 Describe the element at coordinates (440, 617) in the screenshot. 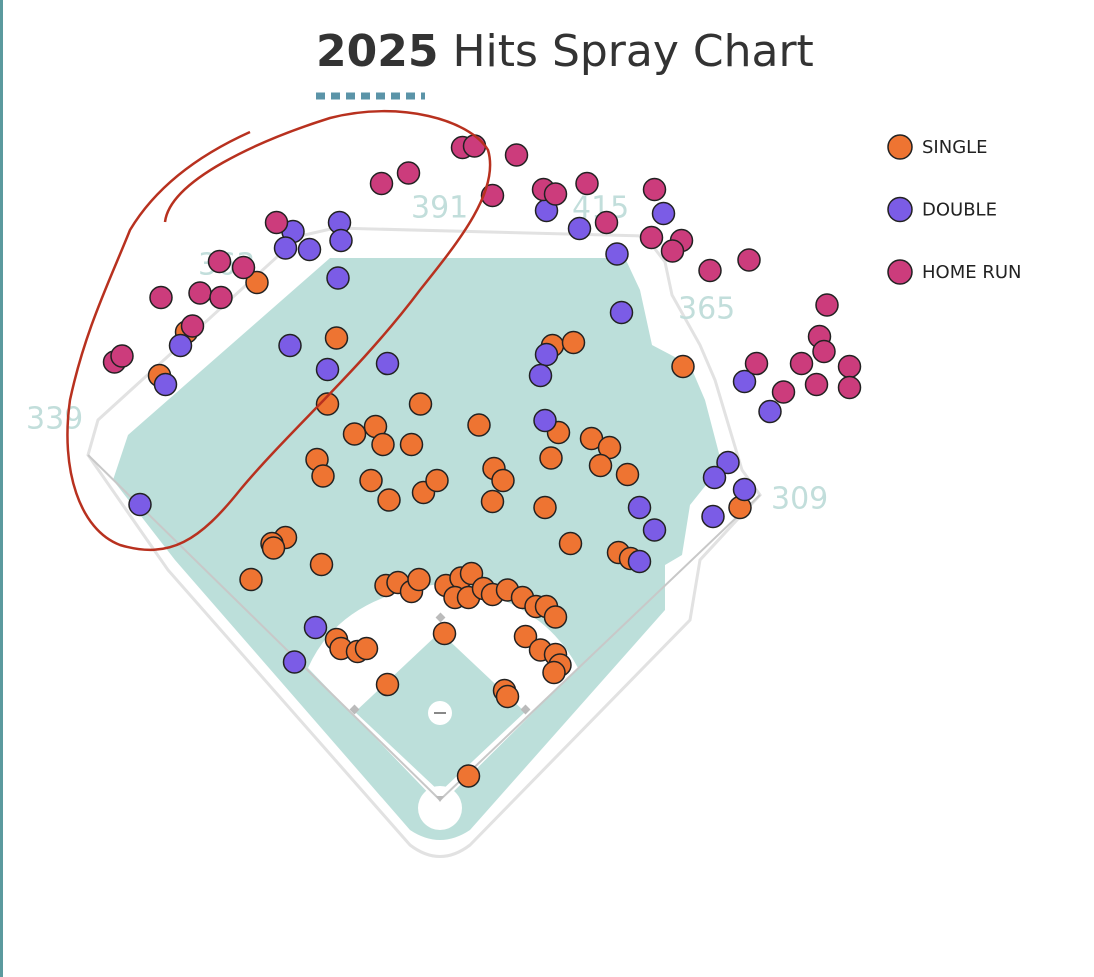

I see `second-base` at that location.